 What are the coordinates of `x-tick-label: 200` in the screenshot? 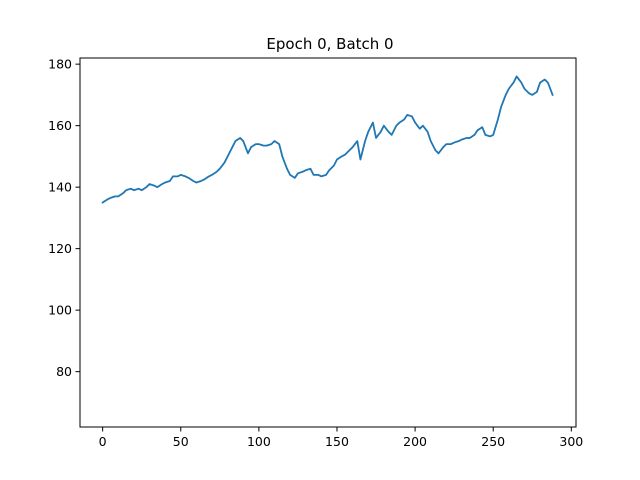 It's located at (415, 441).